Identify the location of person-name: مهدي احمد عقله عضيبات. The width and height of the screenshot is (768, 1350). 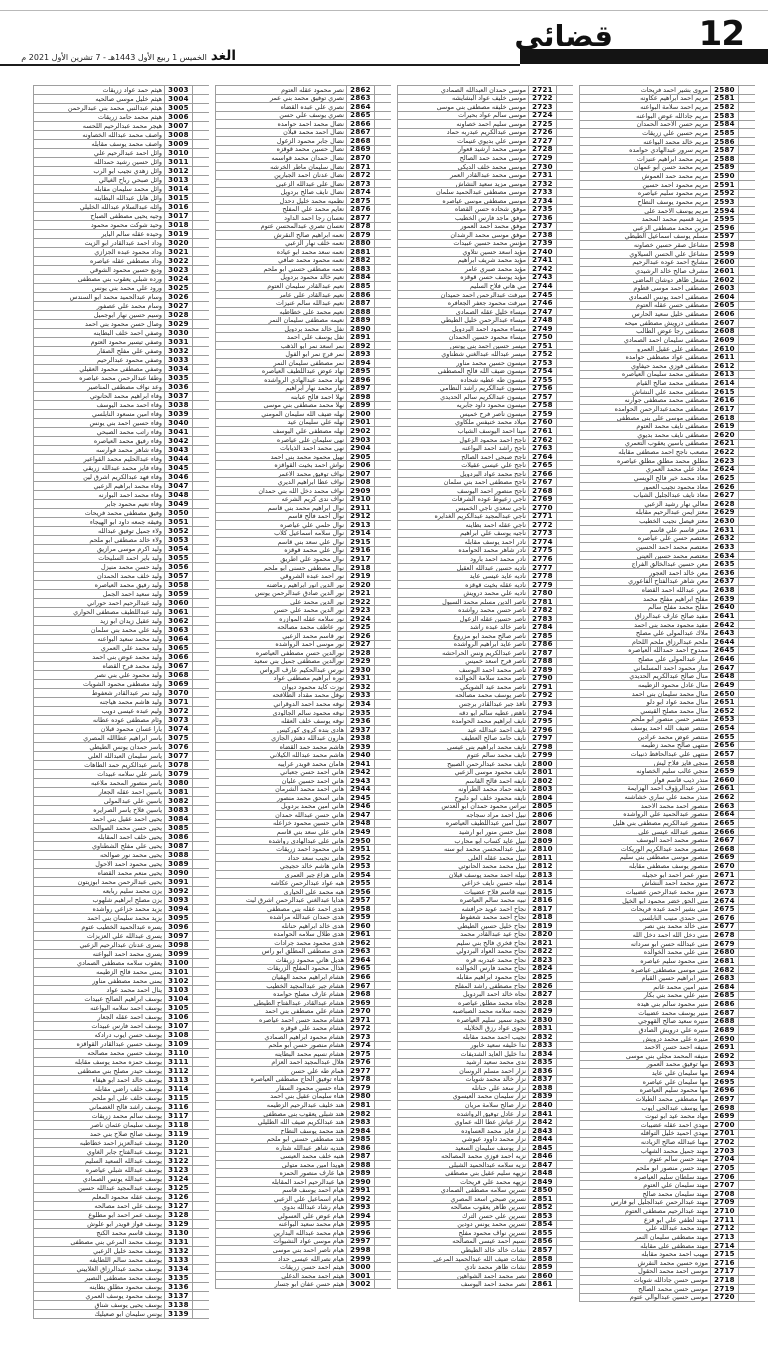
(644, 1125).